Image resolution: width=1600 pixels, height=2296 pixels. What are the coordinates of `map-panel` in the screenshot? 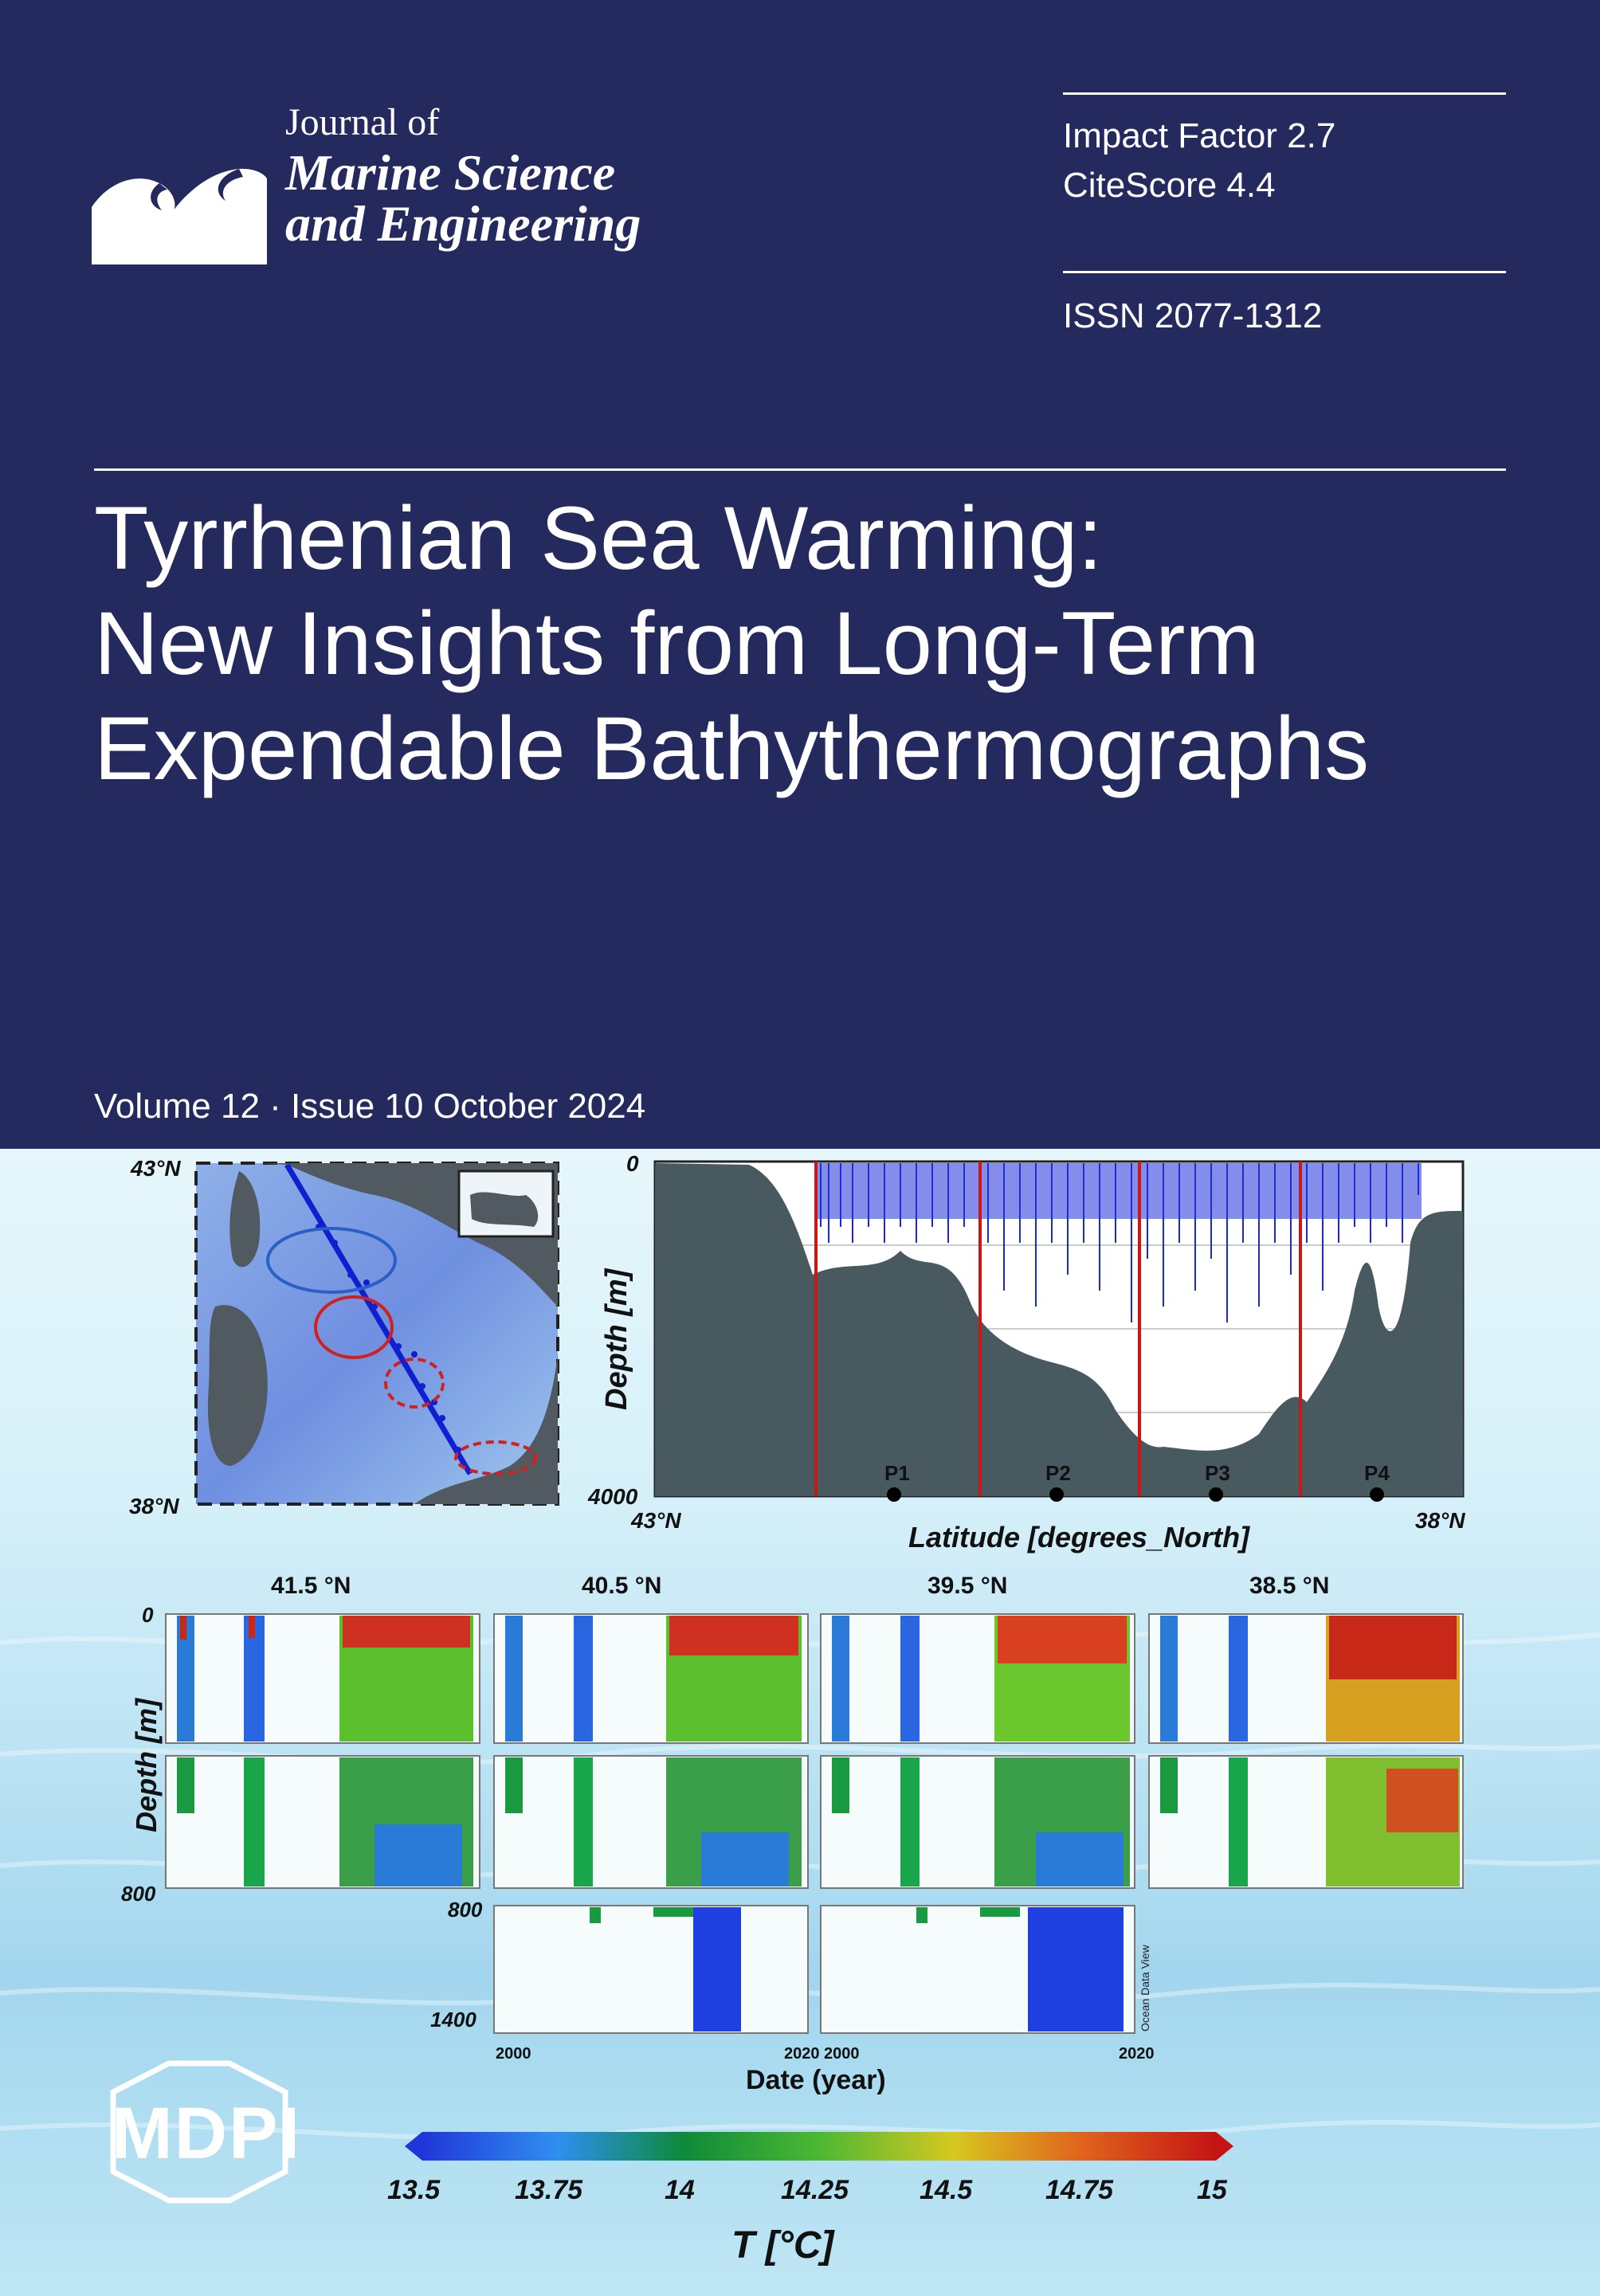 It's located at (376, 1334).